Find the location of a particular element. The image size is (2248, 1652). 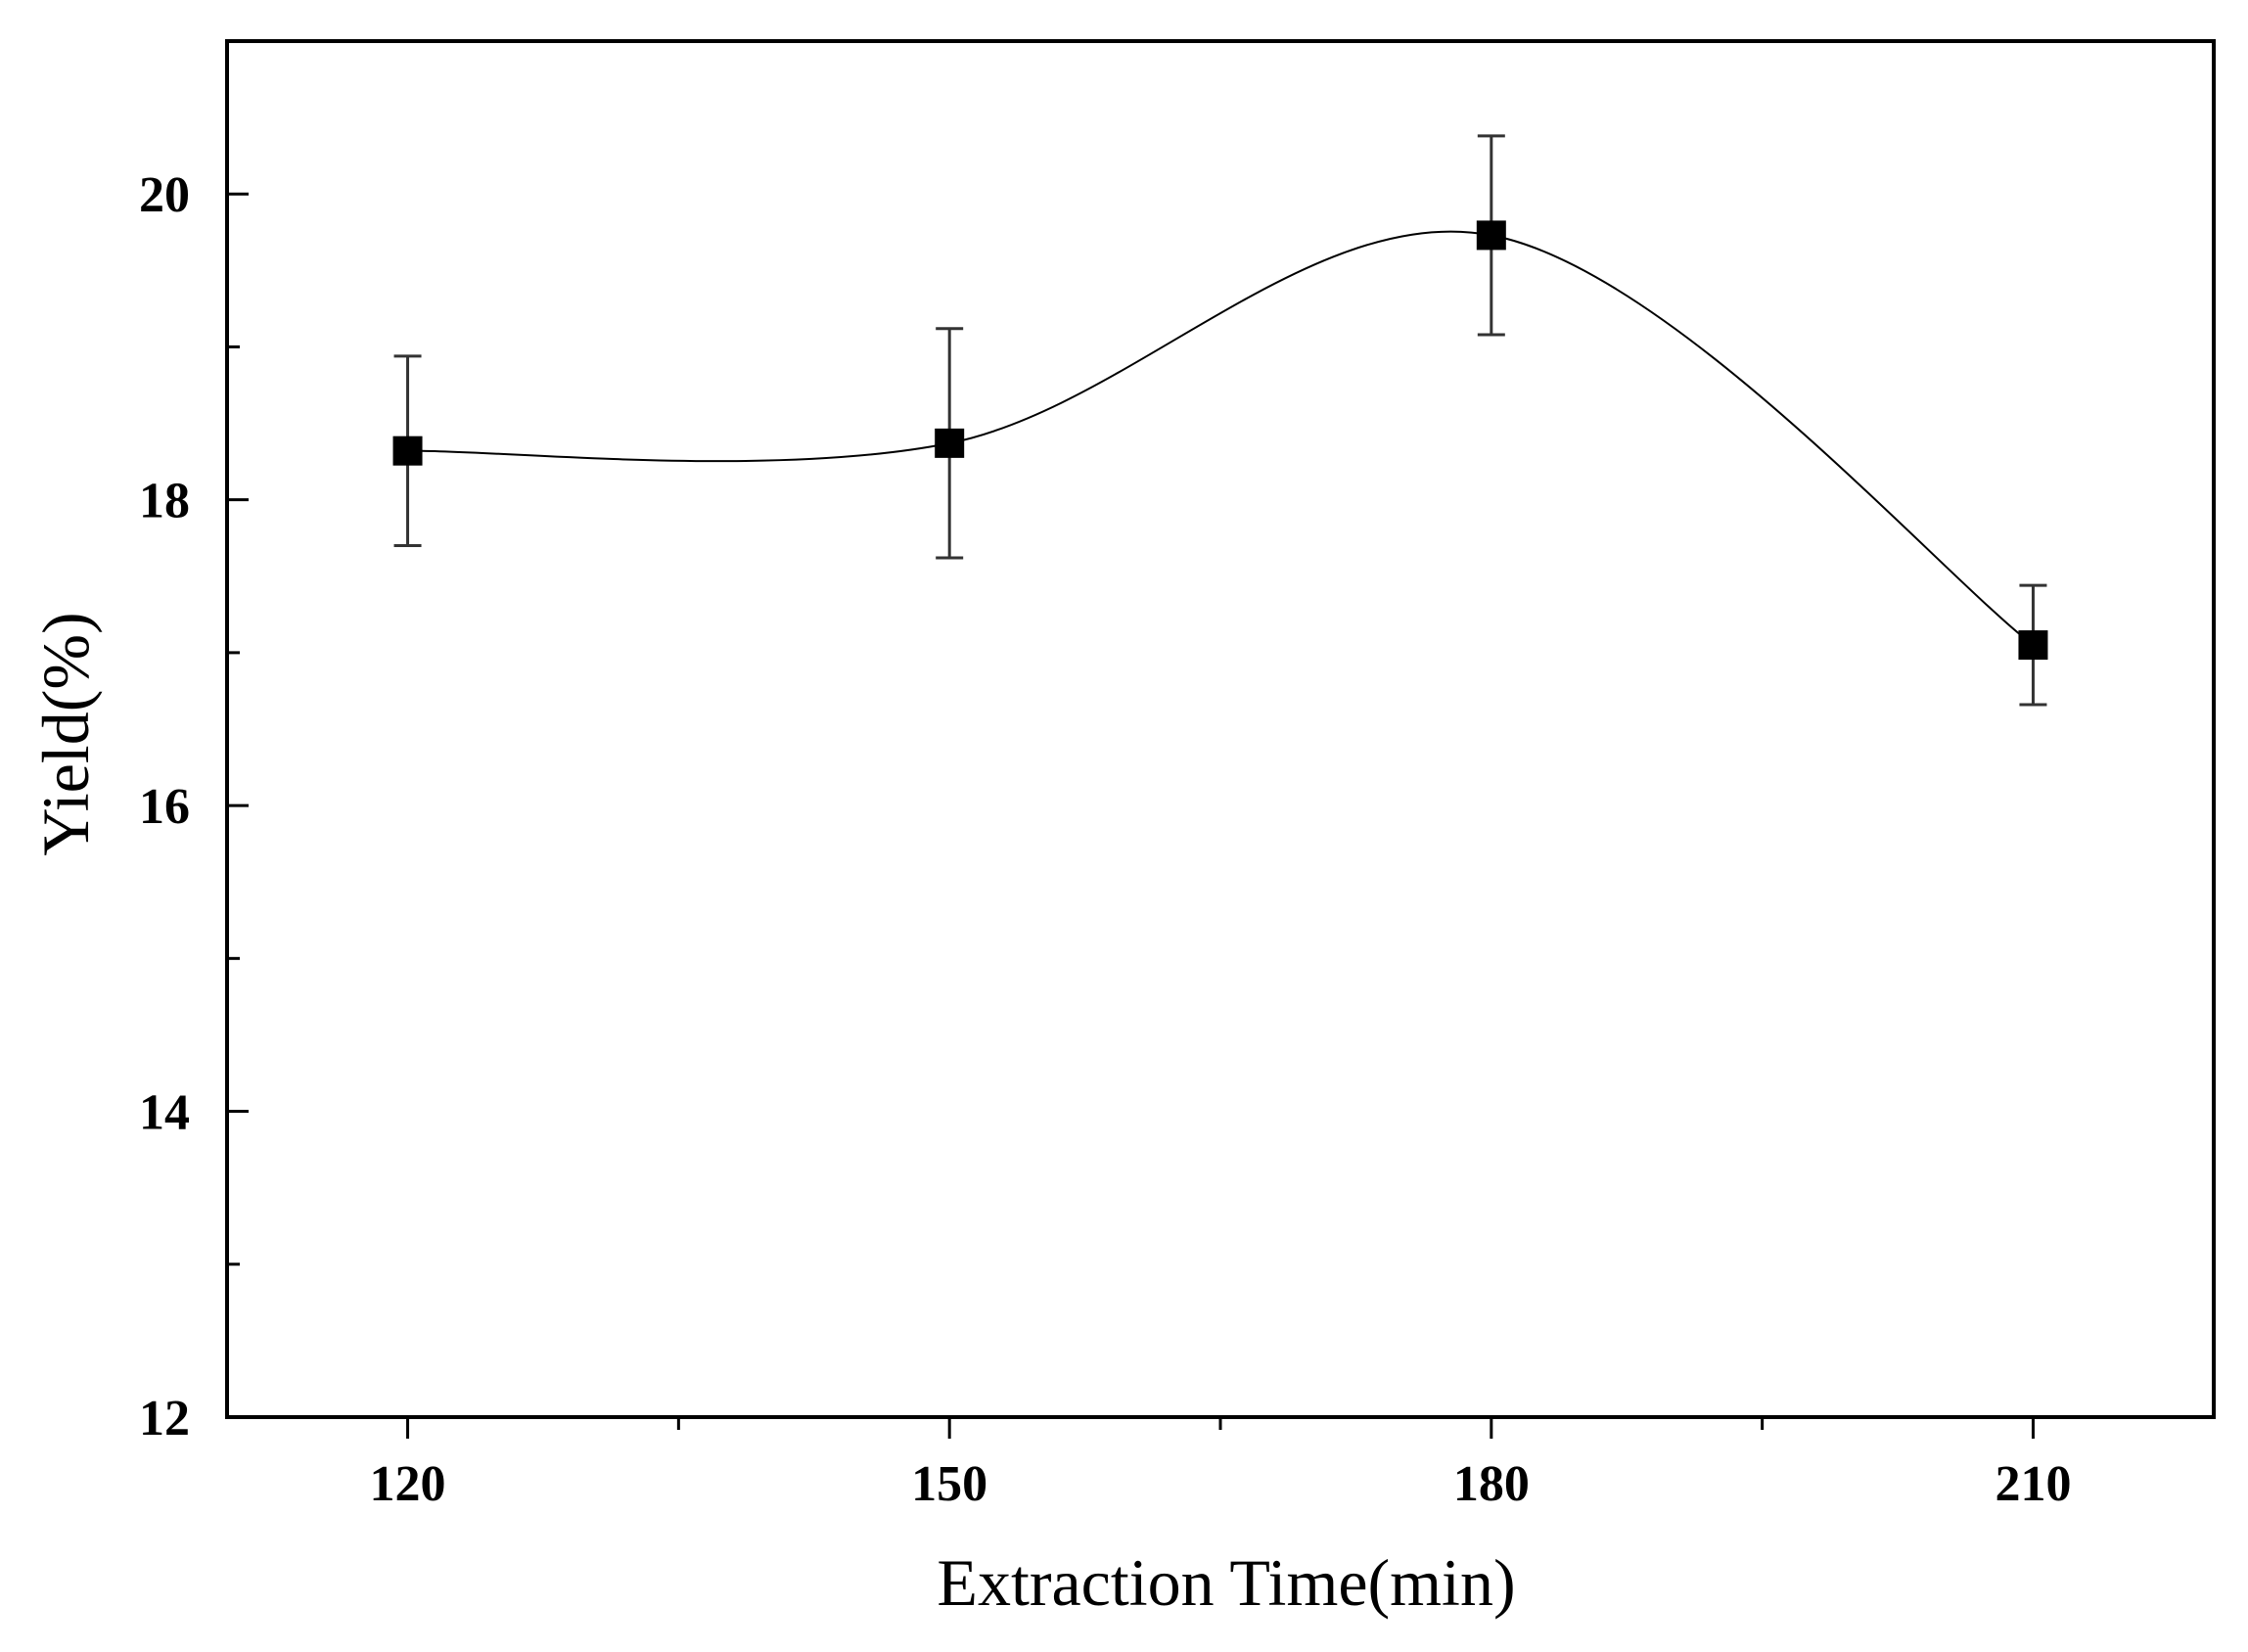

x-tick-label: 120 is located at coordinates (408, 1484).